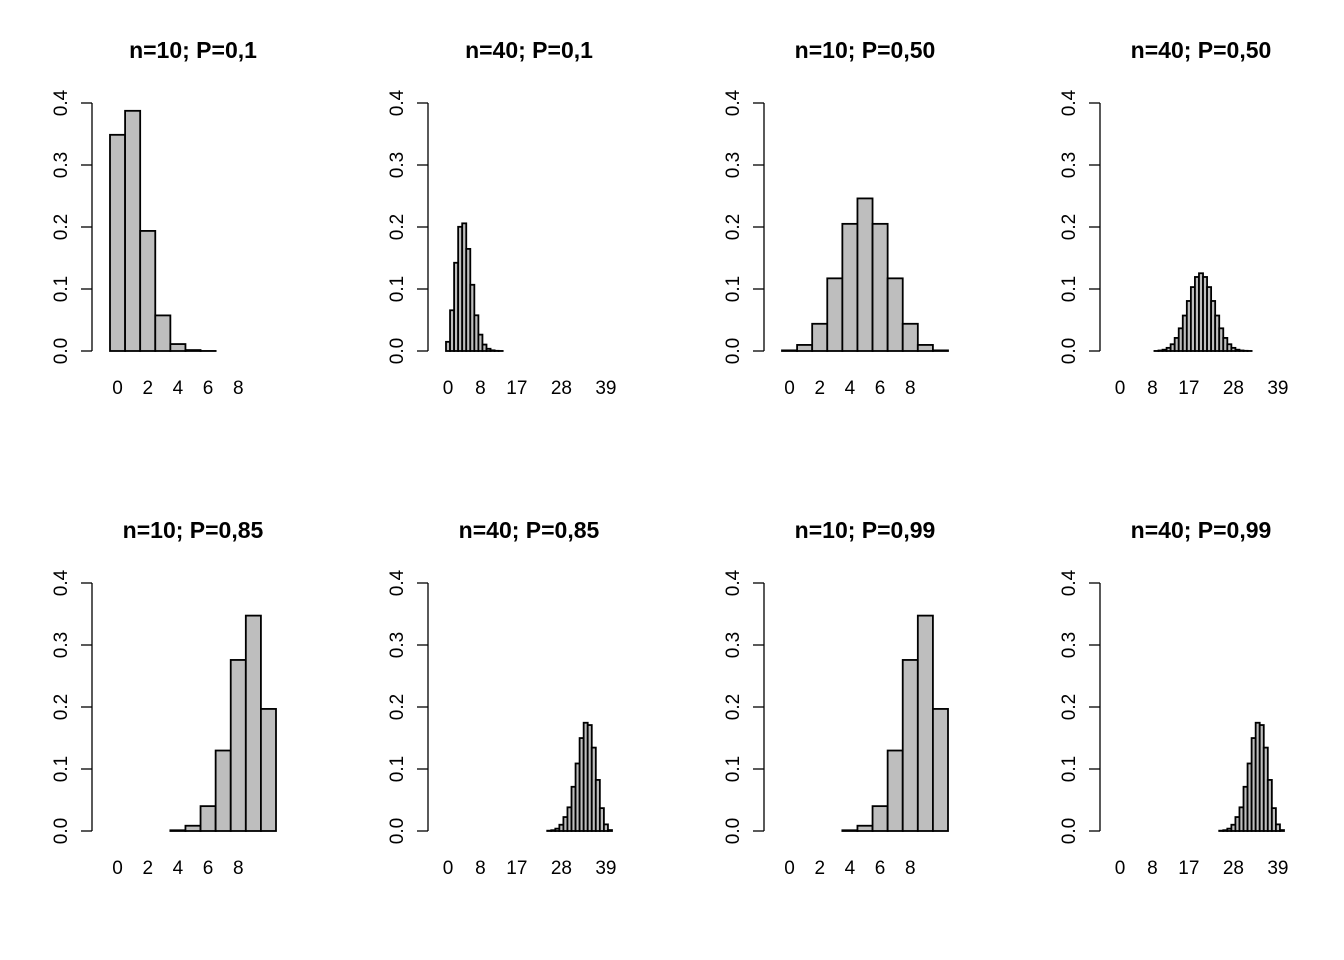 This screenshot has width=1344, height=960. Describe the element at coordinates (1201, 530) in the screenshot. I see `panel-title: n=40; P=0,99` at that location.